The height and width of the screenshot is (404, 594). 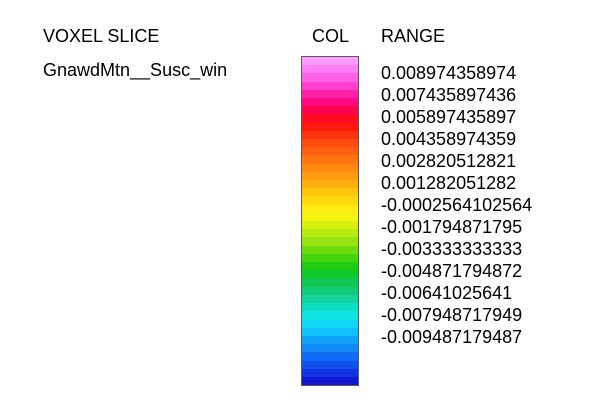 What do you see at coordinates (449, 183) in the screenshot?
I see `range-value: 0.001282051282` at bounding box center [449, 183].